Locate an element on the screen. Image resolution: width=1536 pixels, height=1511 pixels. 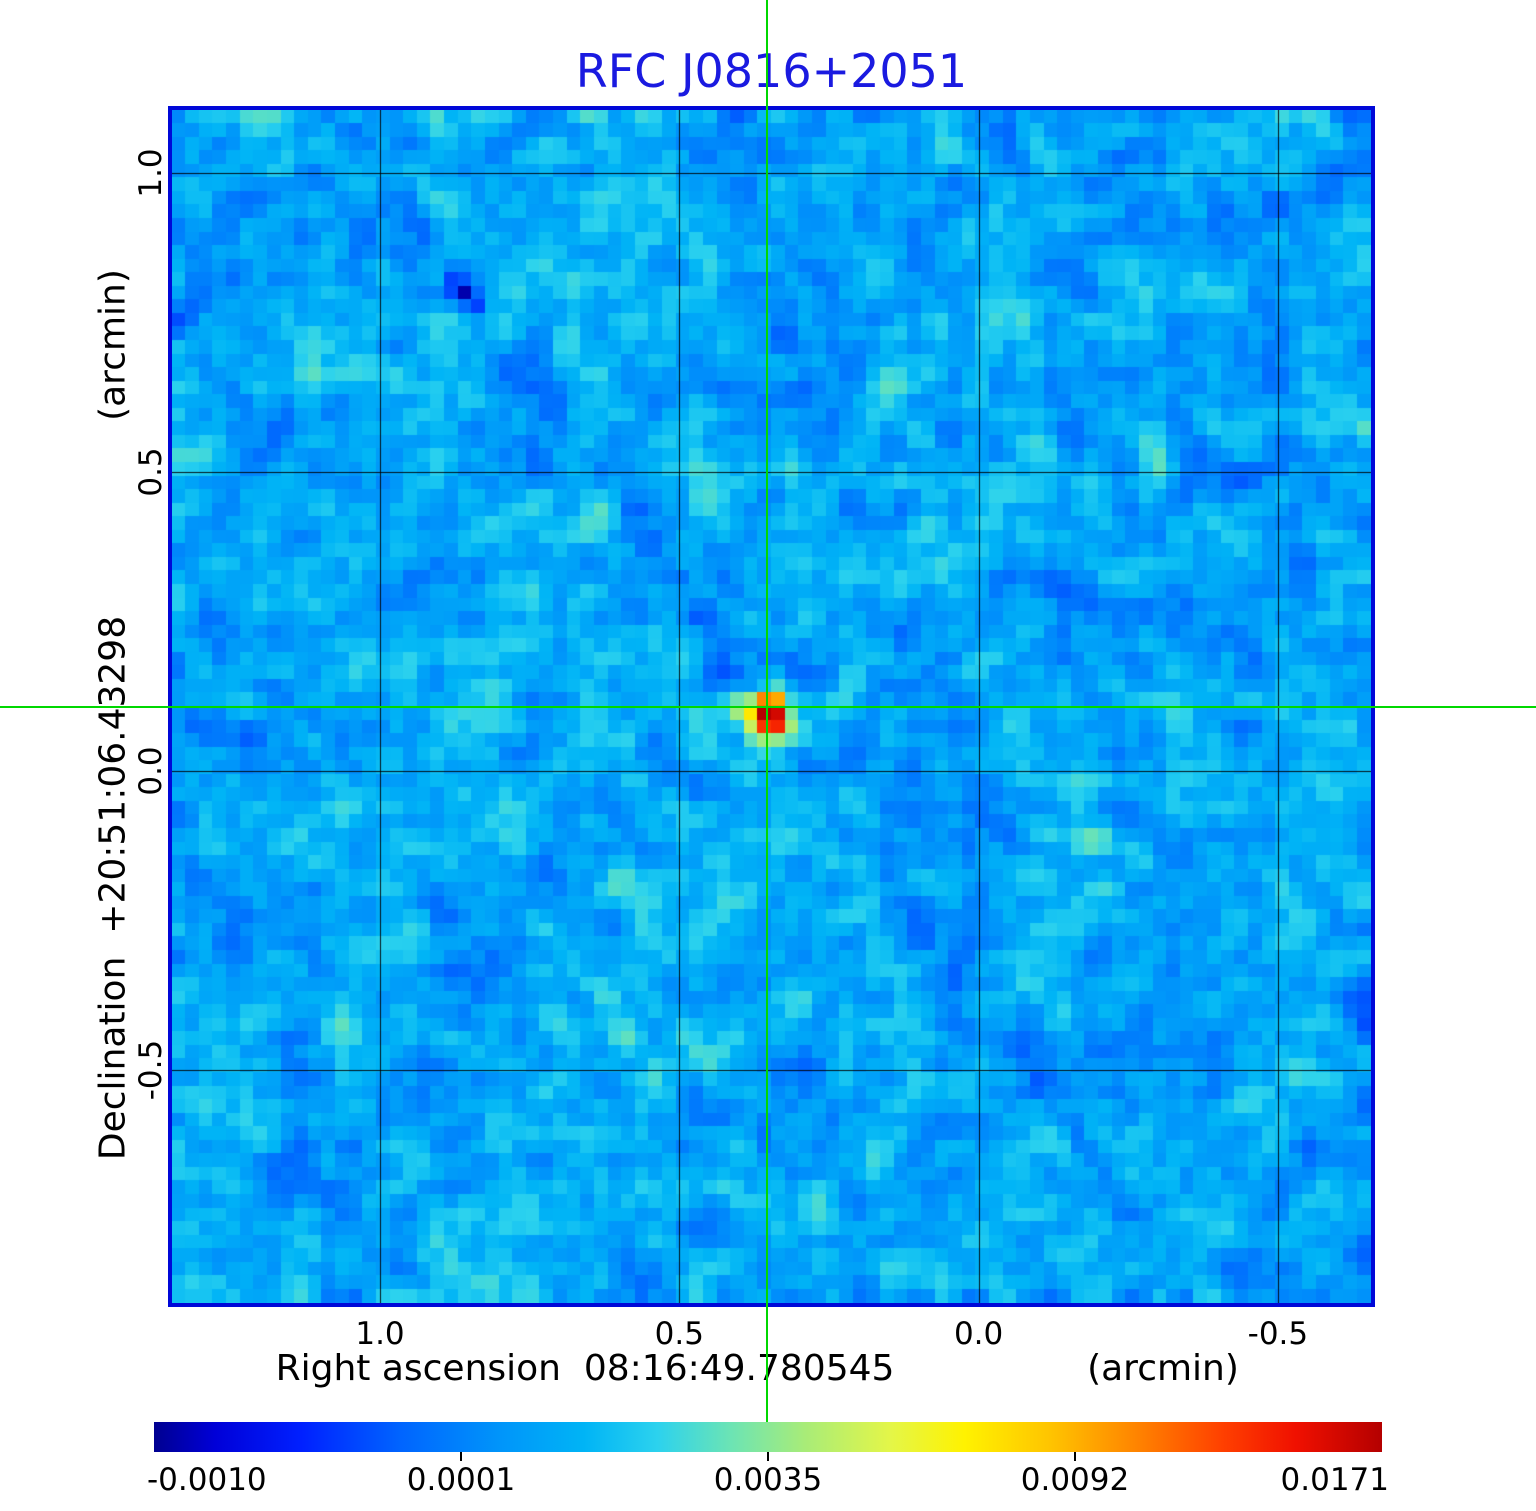
y-tick-label: 1.0 is located at coordinates (151, 173).